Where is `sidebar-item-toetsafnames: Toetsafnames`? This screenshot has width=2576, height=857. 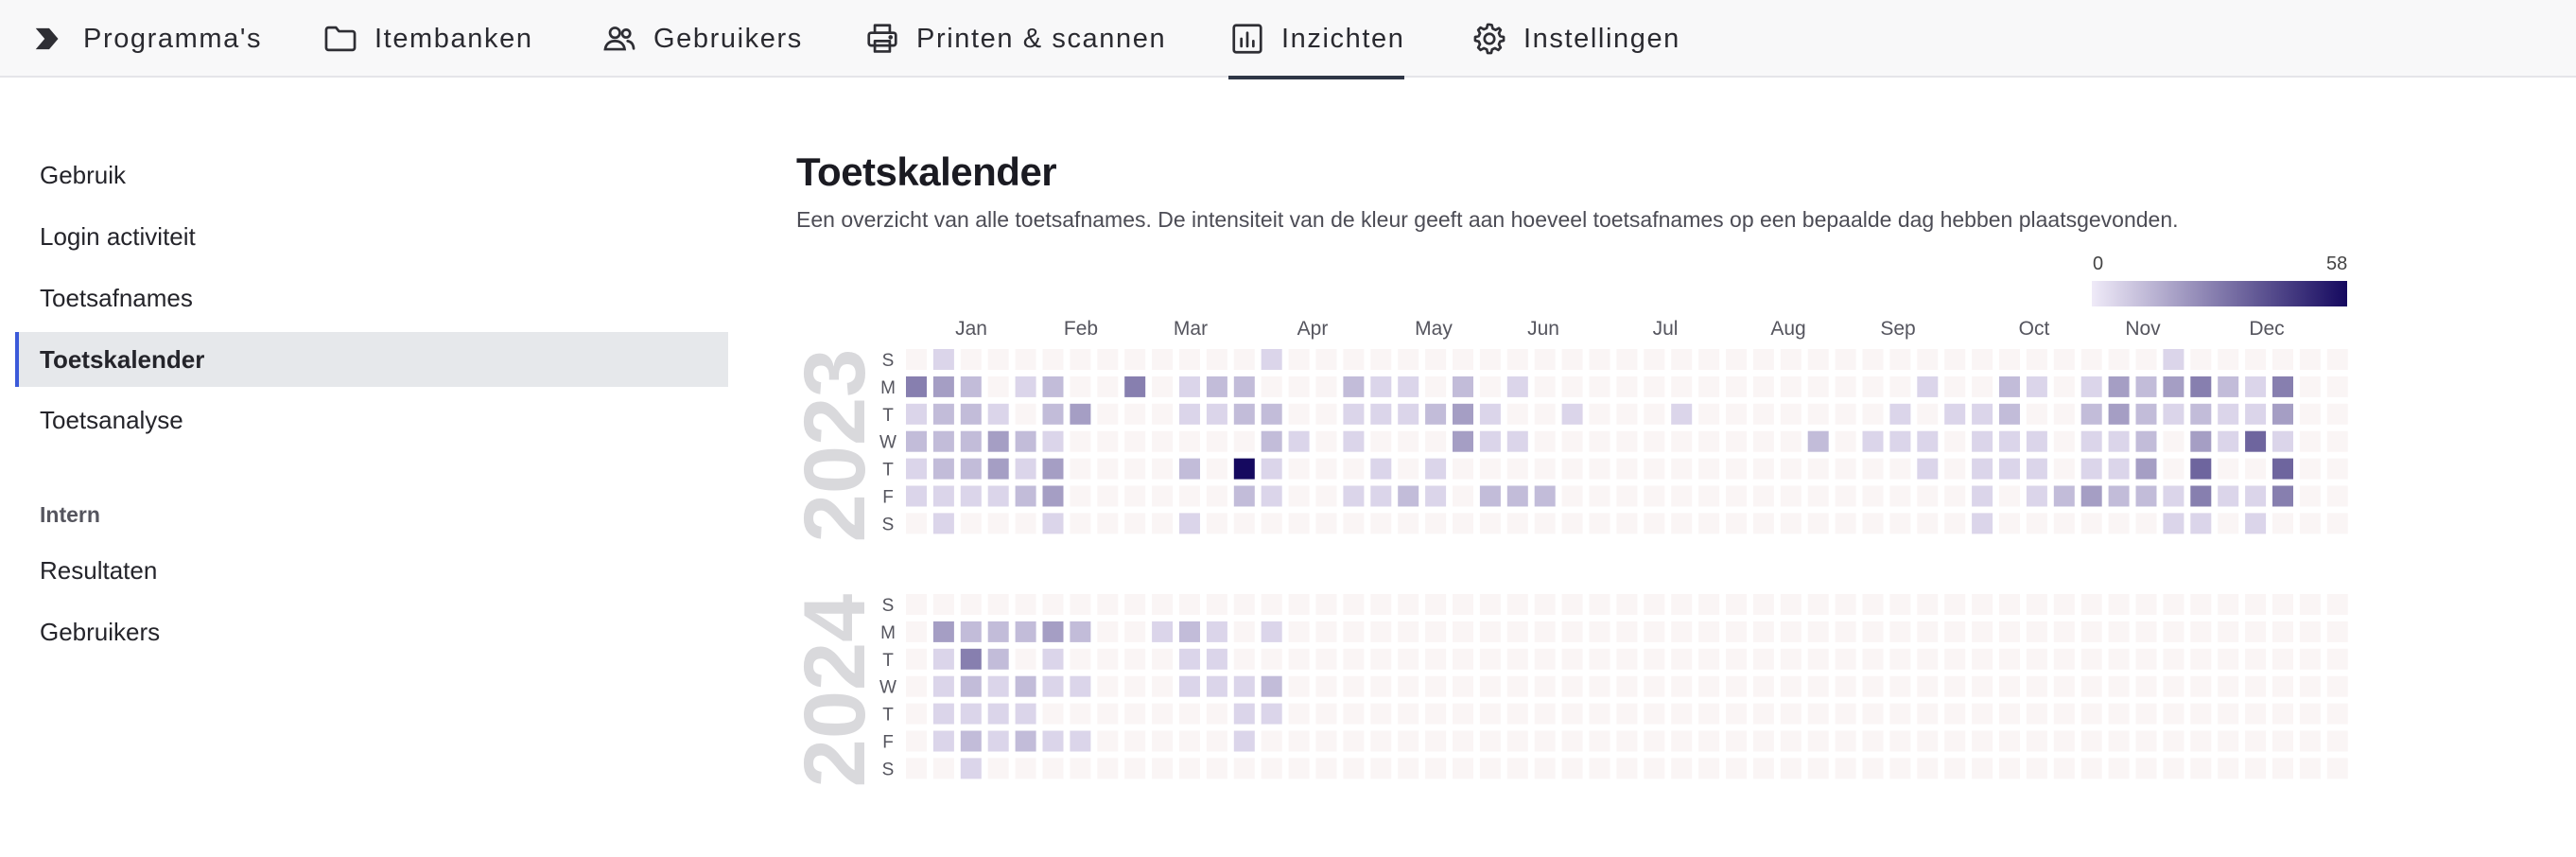 sidebar-item-toetsafnames: Toetsafnames is located at coordinates (364, 298).